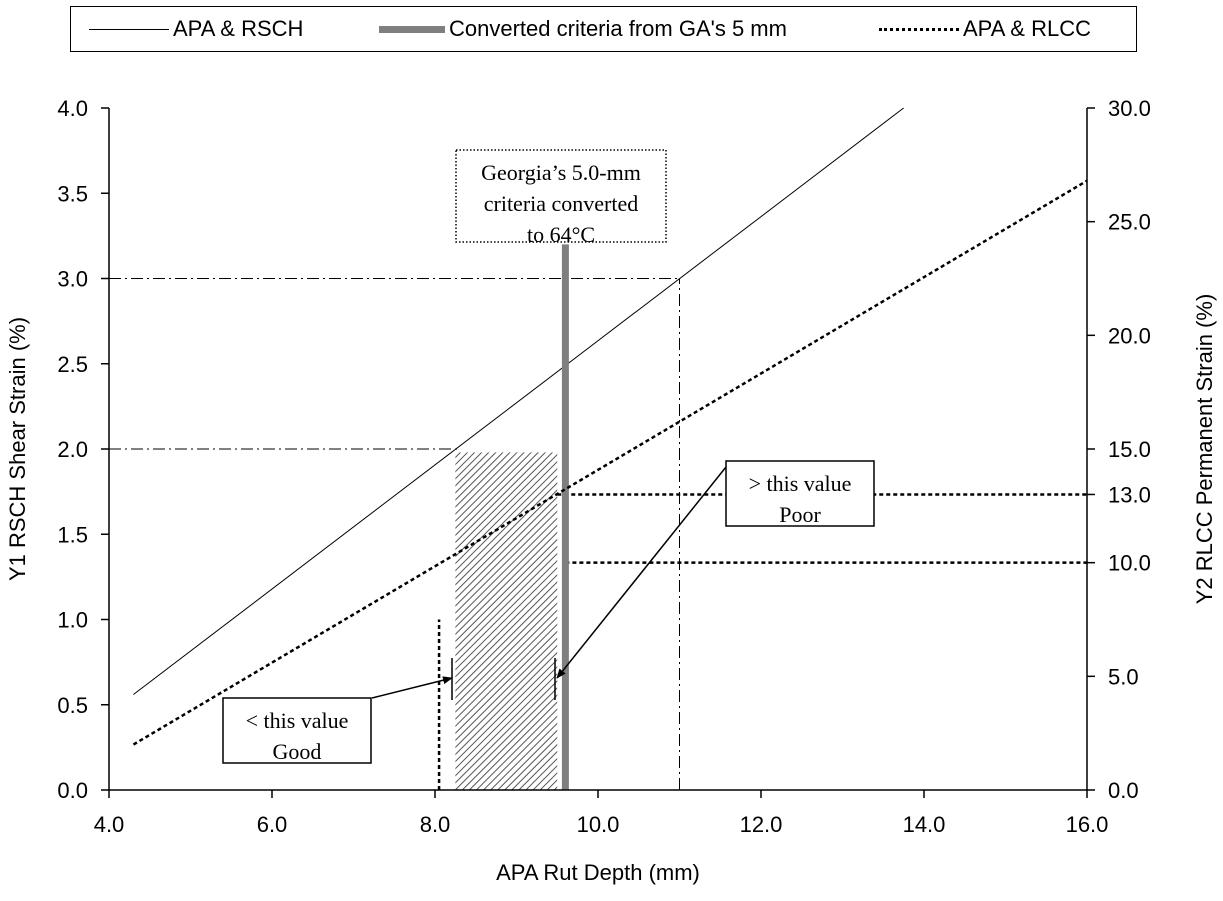 The height and width of the screenshot is (901, 1223). Describe the element at coordinates (1129, 563) in the screenshot. I see `y2-tick-label-2: 10.0` at that location.